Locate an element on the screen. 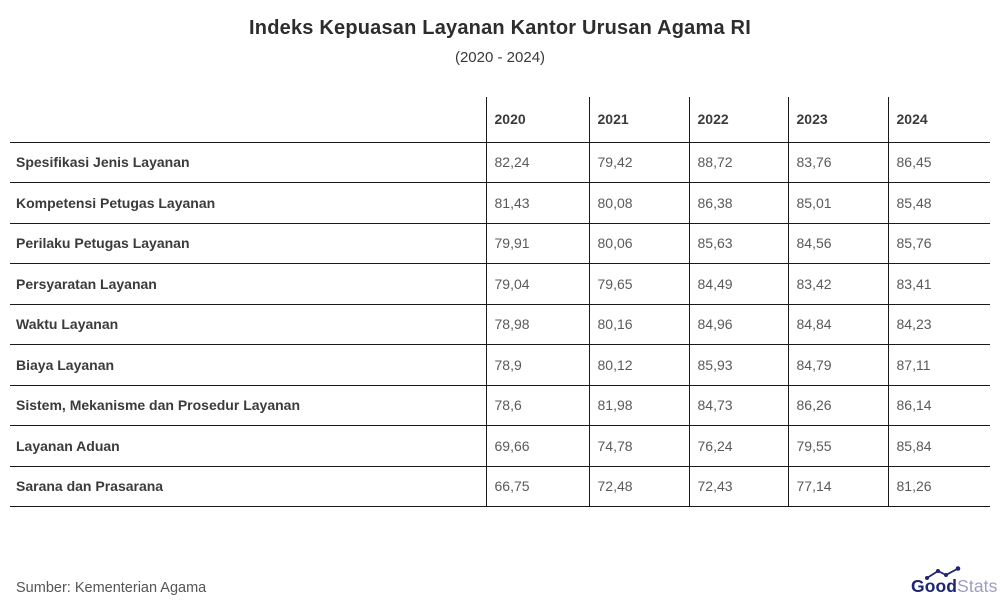  cell-value: 85,63 is located at coordinates (738, 243).